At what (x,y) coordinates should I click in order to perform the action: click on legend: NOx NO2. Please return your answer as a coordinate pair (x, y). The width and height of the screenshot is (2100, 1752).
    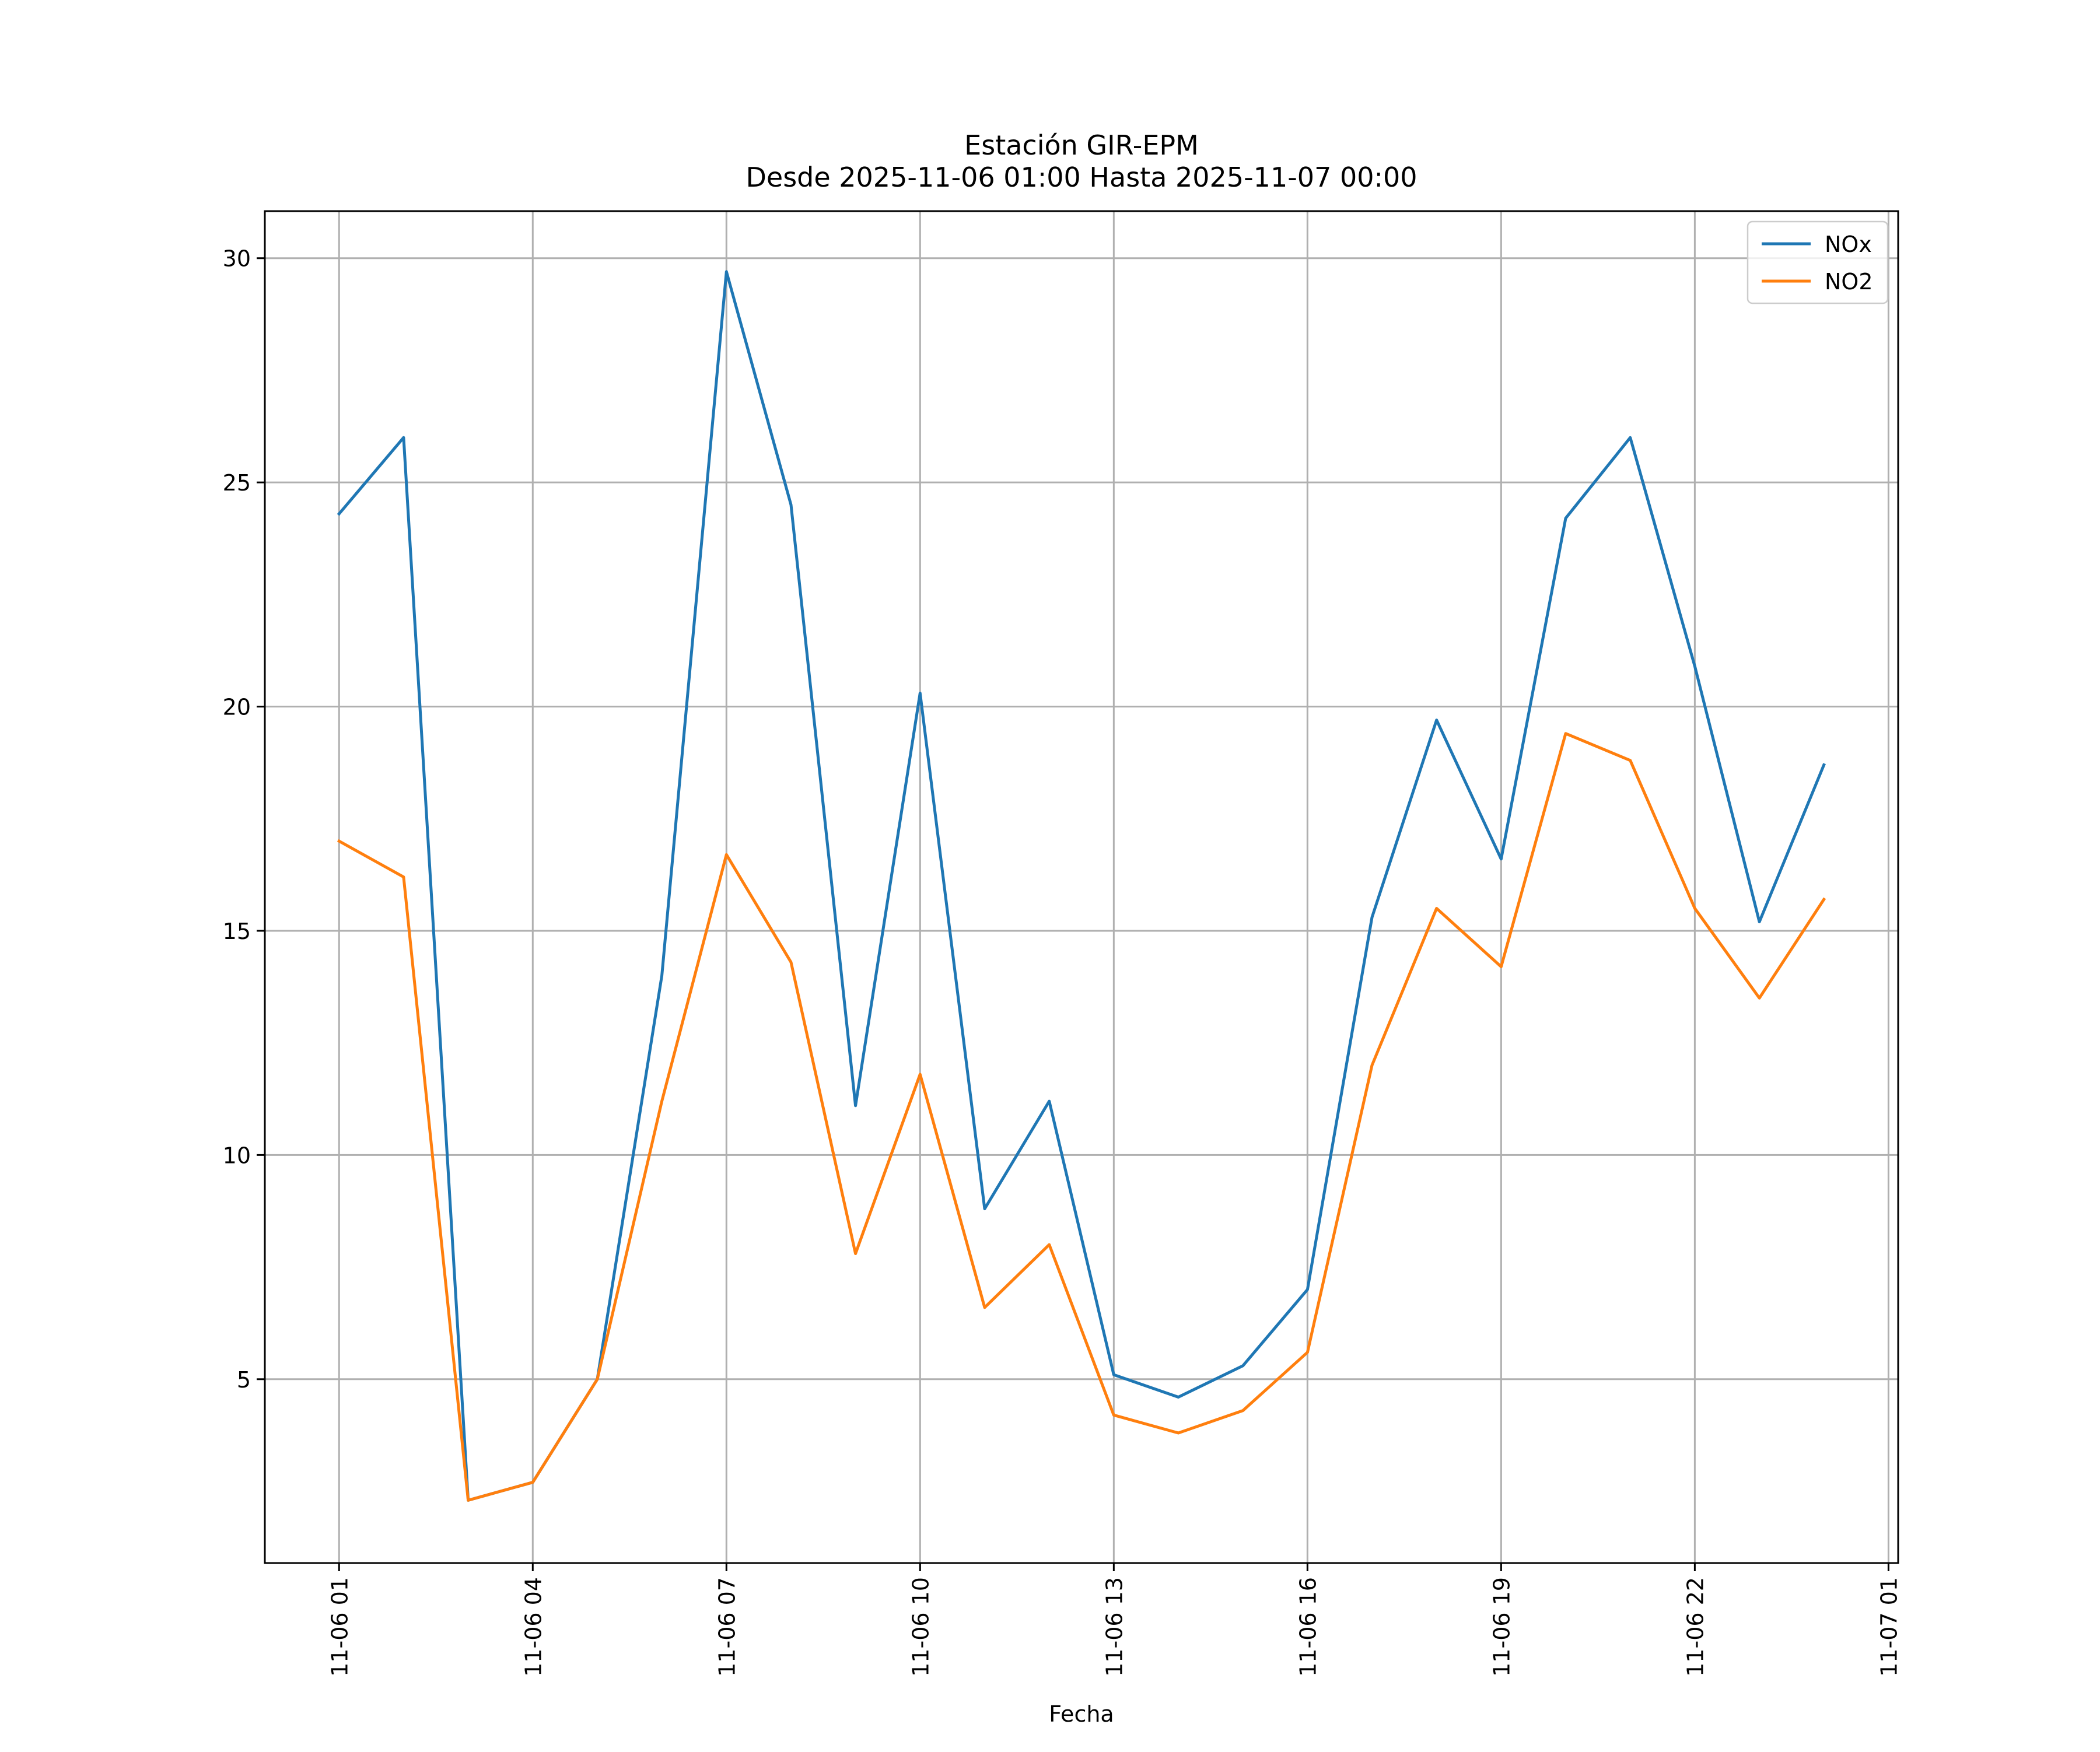
    Looking at the image, I should click on (1817, 262).